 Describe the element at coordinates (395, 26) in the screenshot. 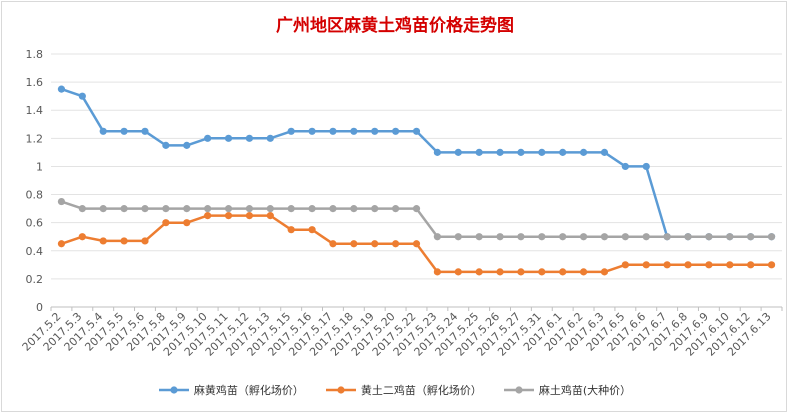

I see `chart-title: 广州地区麻黄土鸡苗价格走势图` at that location.